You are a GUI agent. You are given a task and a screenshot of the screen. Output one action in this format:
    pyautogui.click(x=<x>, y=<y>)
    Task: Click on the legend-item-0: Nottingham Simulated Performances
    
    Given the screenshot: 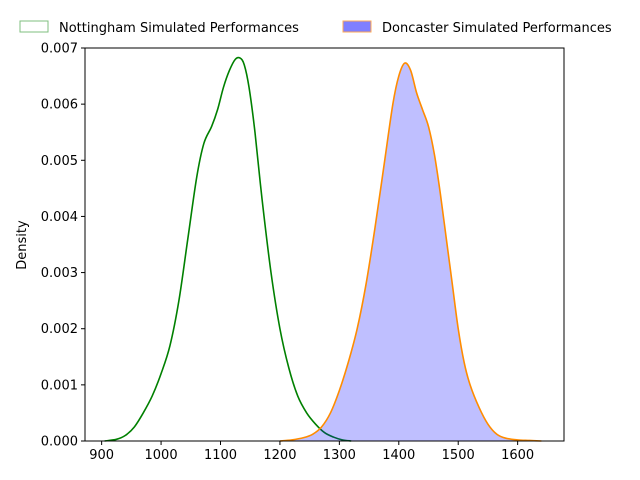 What is the action you would take?
    pyautogui.click(x=159, y=28)
    